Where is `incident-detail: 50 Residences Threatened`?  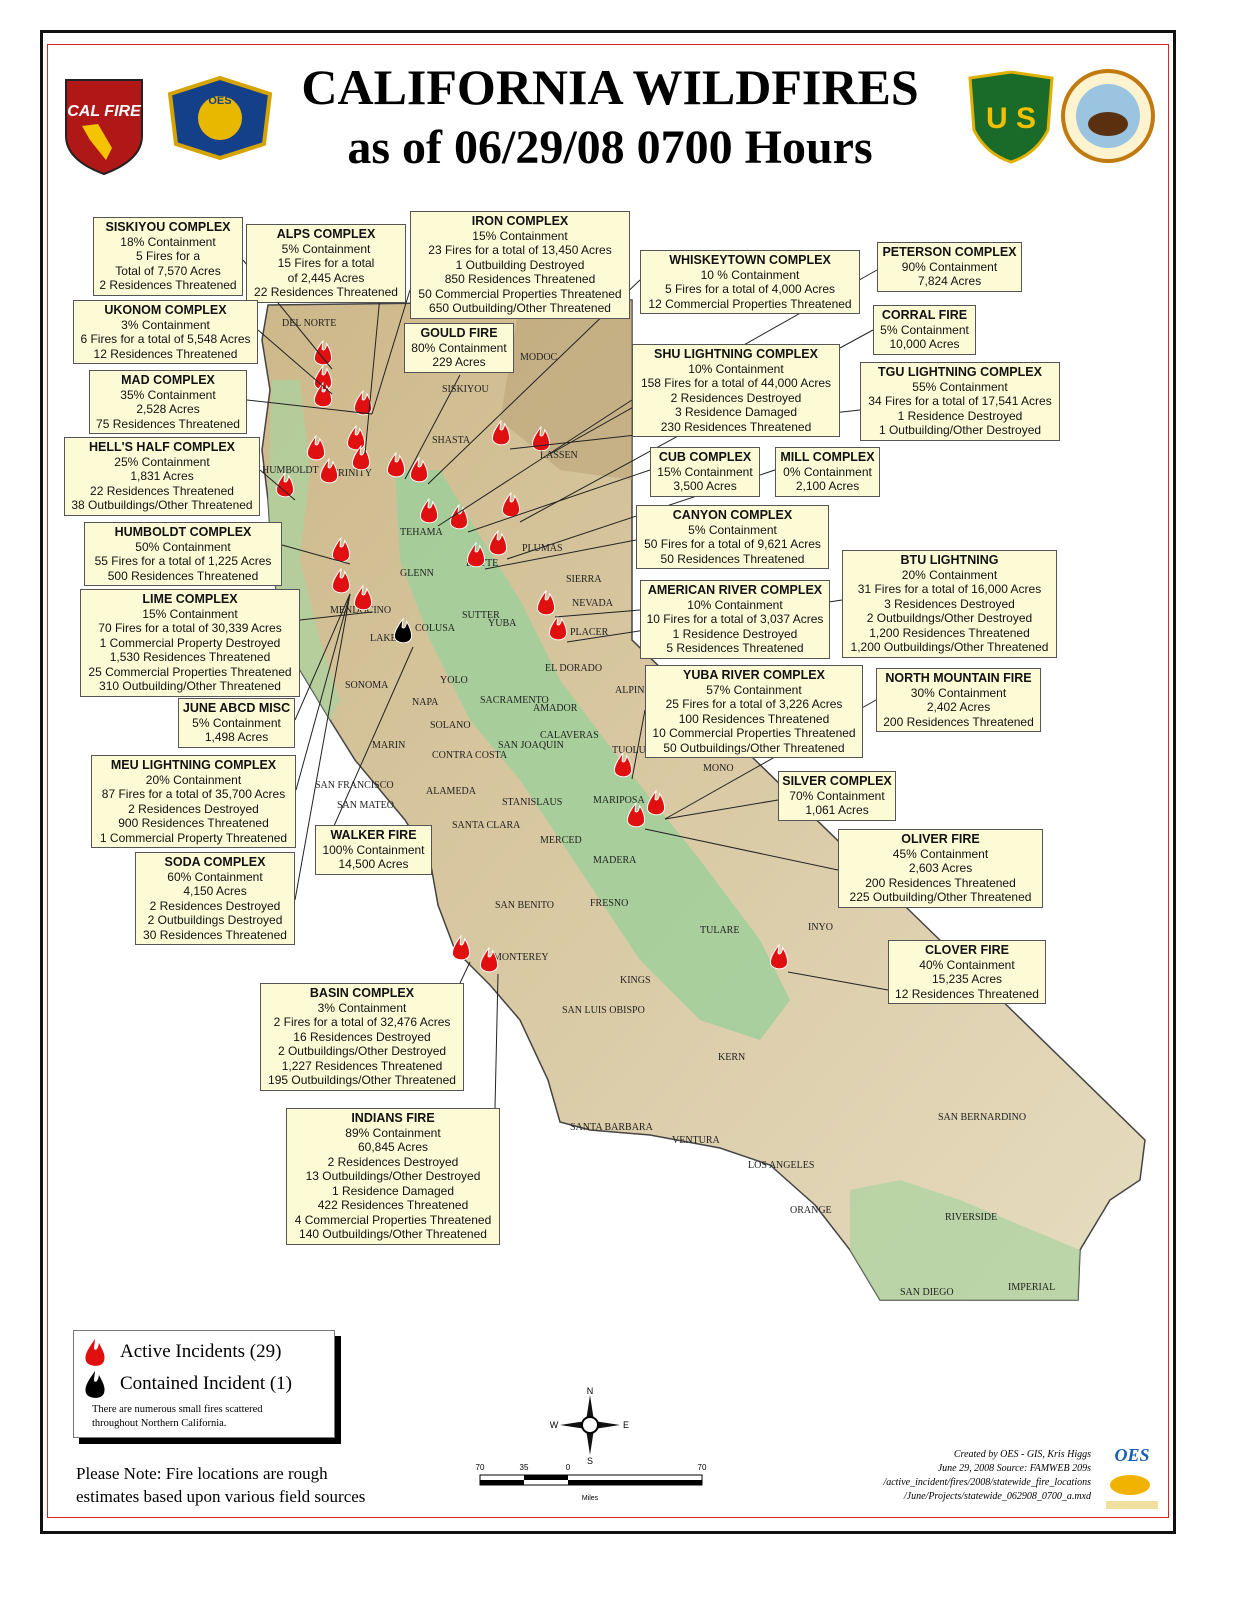 incident-detail: 50 Residences Threatened is located at coordinates (732, 558).